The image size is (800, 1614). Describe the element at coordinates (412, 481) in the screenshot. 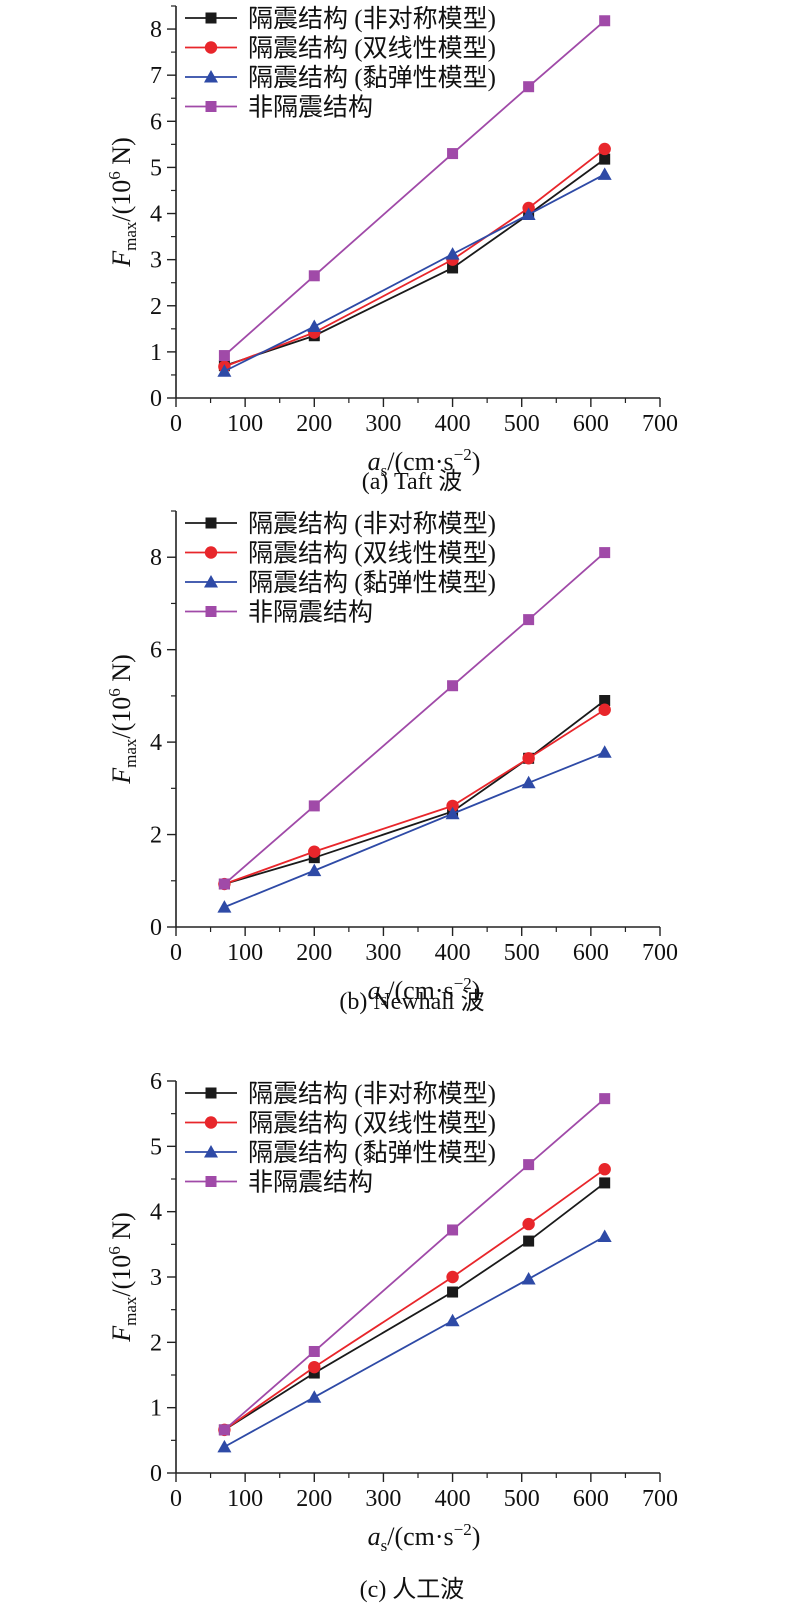

I see `chart-caption: (a) Taft 波` at that location.